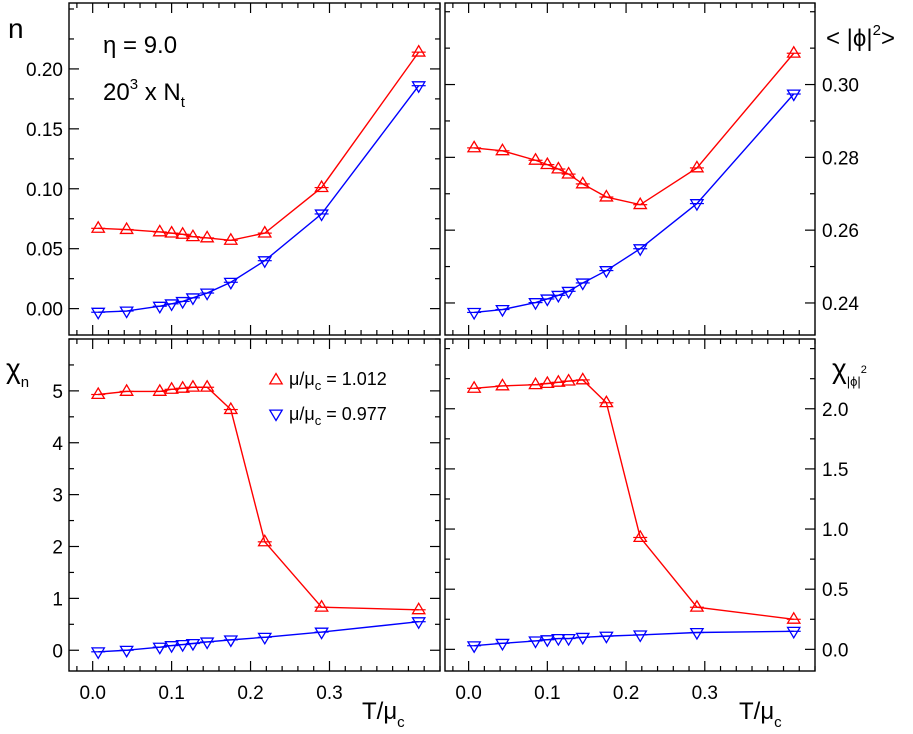 The image size is (913, 734). I want to click on ytick-label: 0.10, so click(44, 190).